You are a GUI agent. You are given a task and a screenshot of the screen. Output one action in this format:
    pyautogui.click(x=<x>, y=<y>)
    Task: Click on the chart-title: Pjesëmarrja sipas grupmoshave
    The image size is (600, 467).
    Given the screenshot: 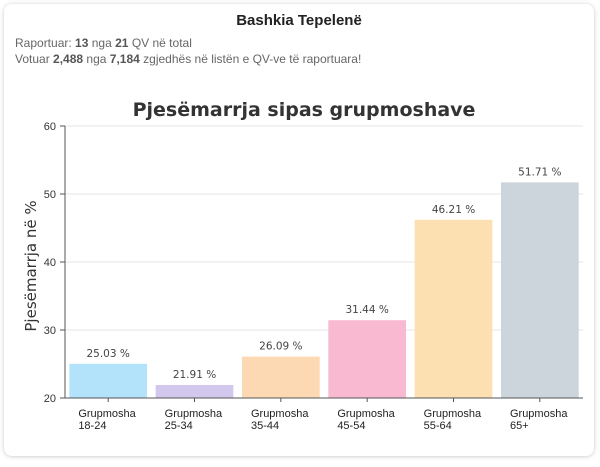 What is the action you would take?
    pyautogui.click(x=304, y=110)
    